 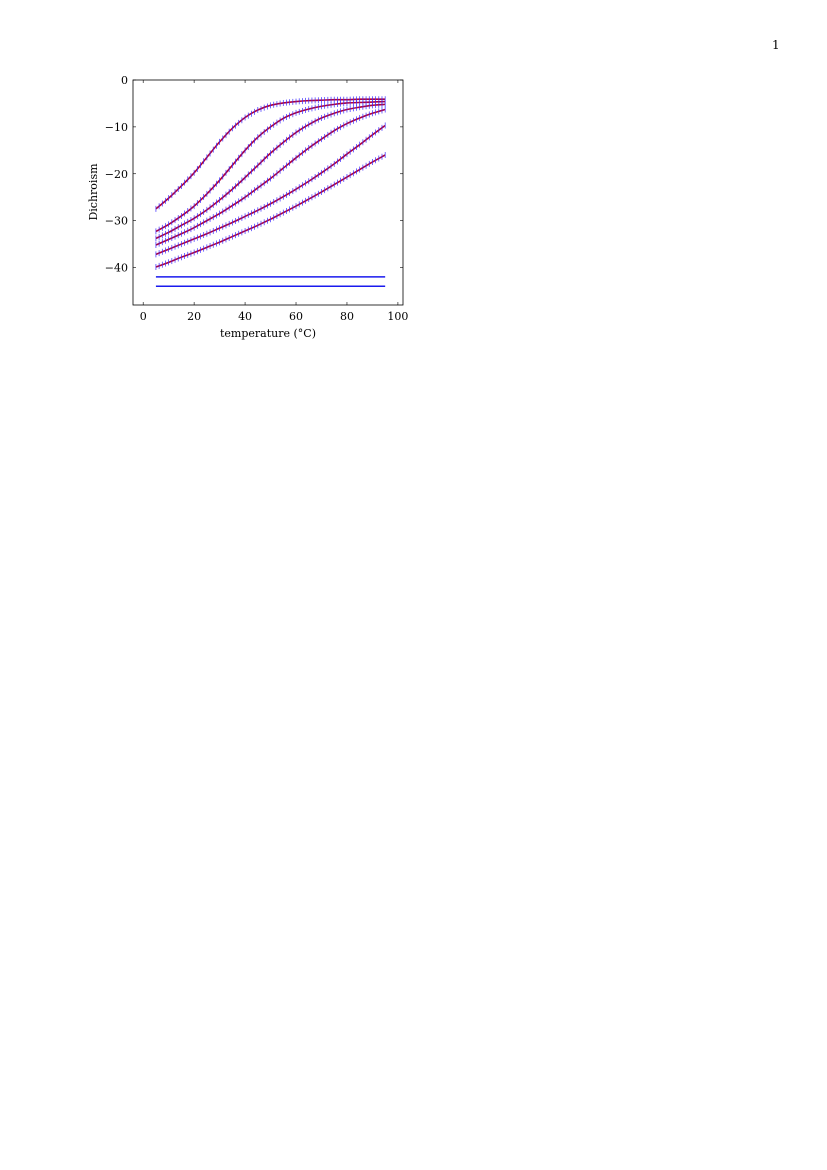 I want to click on series-4-markers, so click(x=270, y=177).